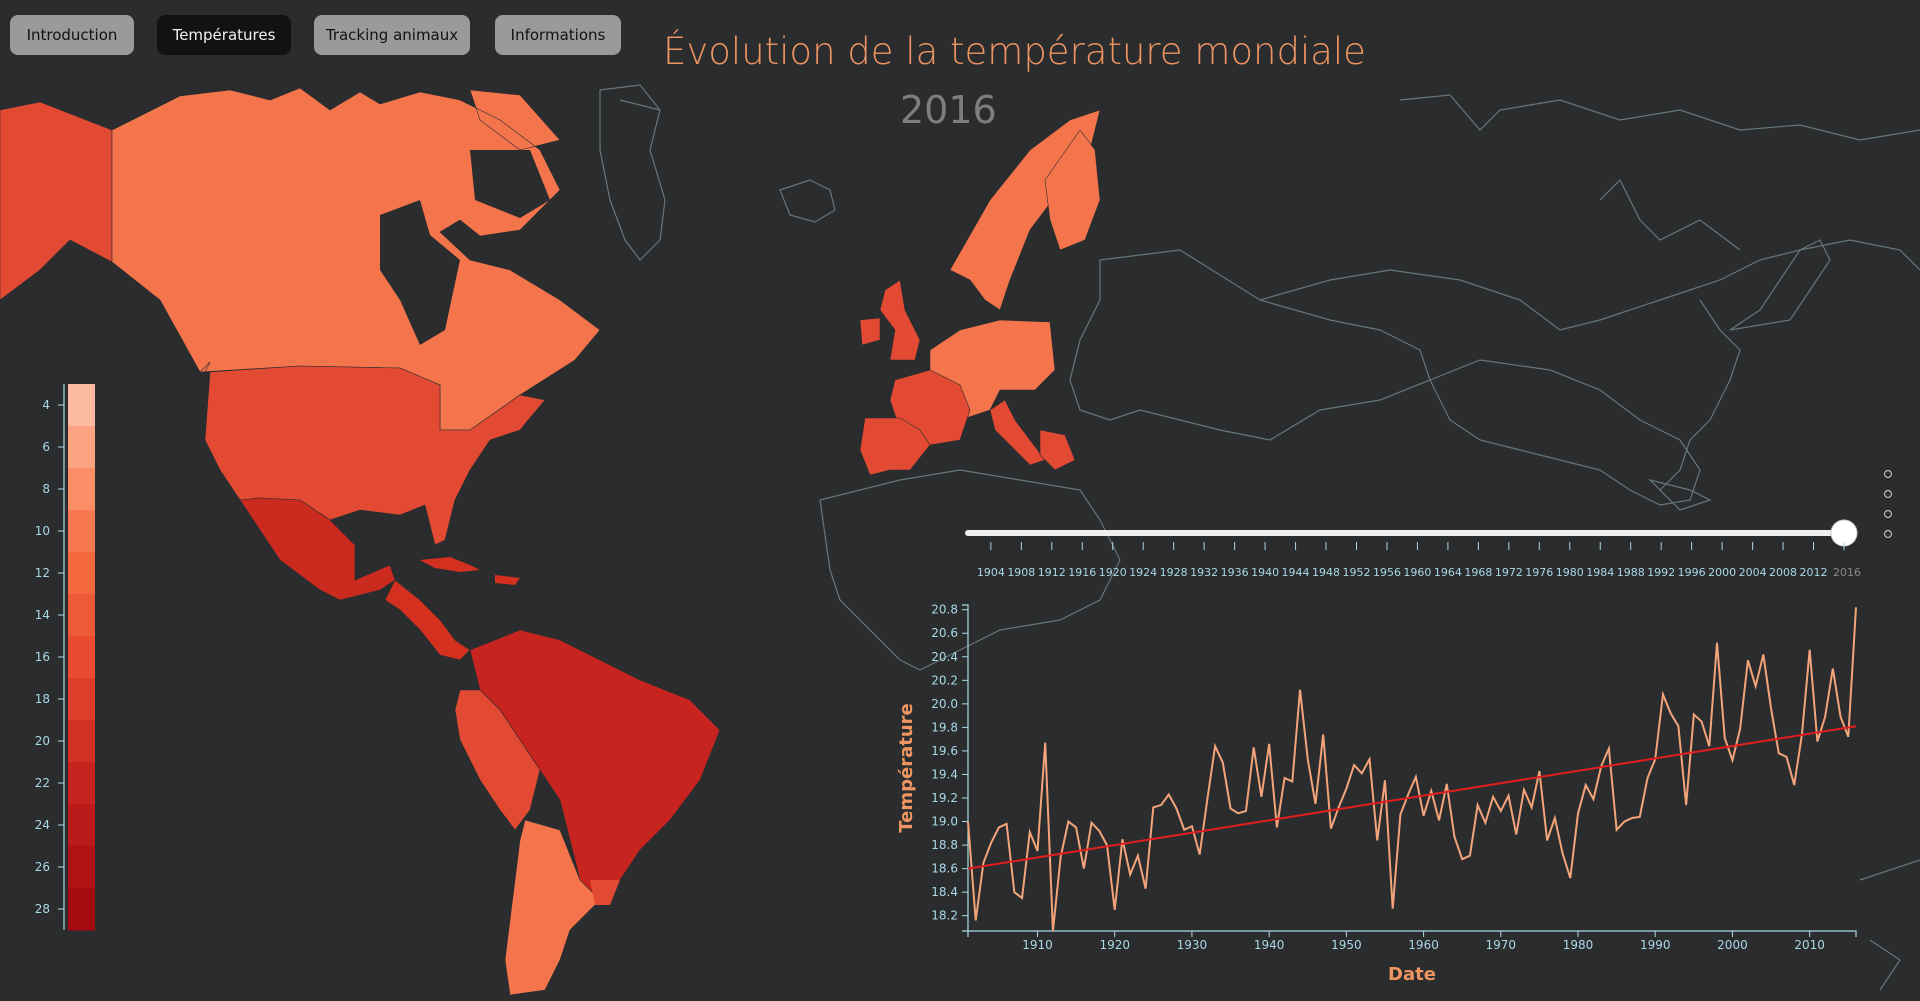 The width and height of the screenshot is (1920, 1001). Describe the element at coordinates (317, 549) in the screenshot. I see `map-region-mexico` at that location.